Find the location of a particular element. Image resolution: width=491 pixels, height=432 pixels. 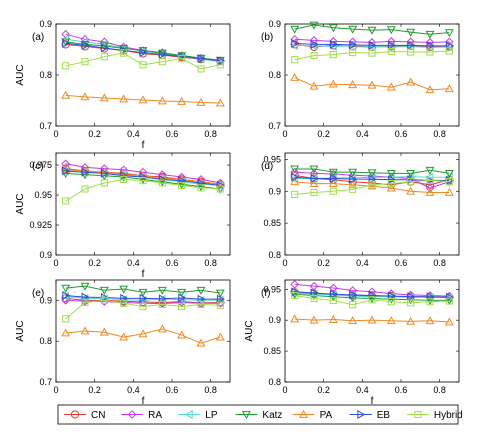

x-tick-label: 0.4 is located at coordinates (133, 134).